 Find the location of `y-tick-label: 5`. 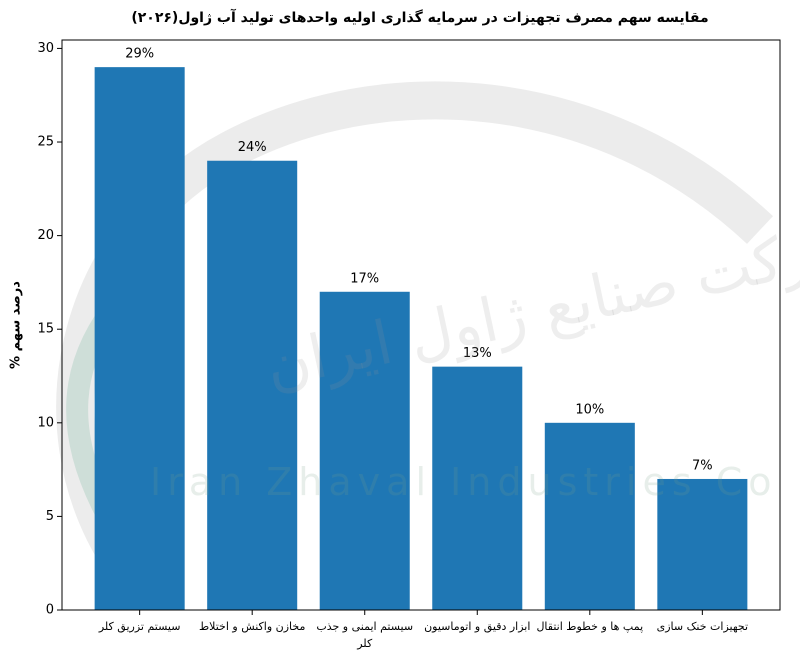

y-tick-label: 5 is located at coordinates (50, 516).